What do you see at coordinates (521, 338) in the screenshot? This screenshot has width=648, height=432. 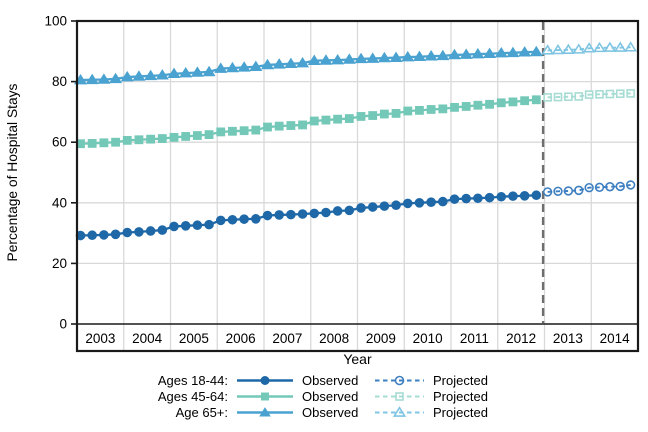 I see `x-tick-label: 2012` at bounding box center [521, 338].